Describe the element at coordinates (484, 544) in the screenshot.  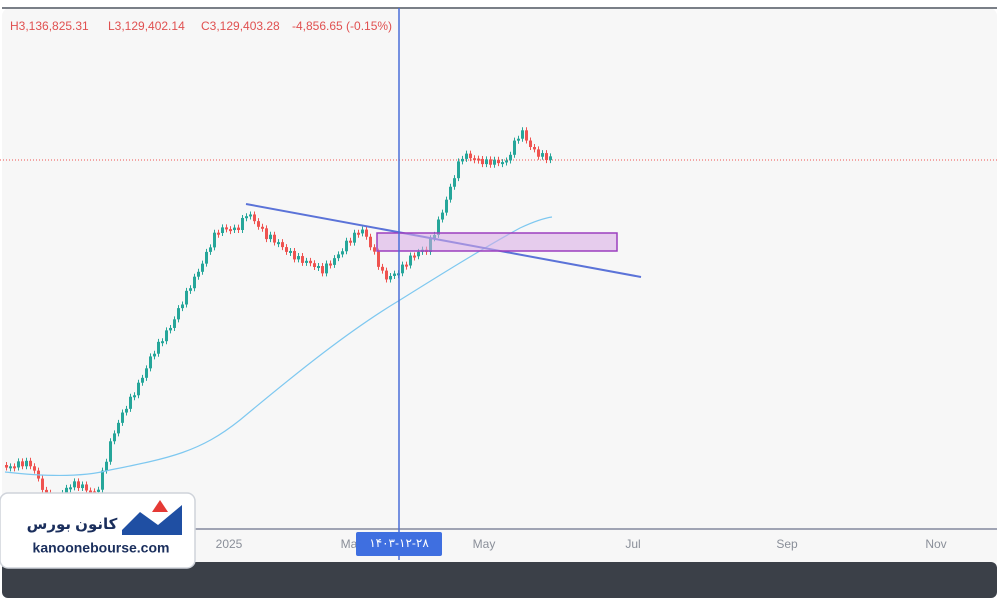
I see `x-tick-label: May` at that location.